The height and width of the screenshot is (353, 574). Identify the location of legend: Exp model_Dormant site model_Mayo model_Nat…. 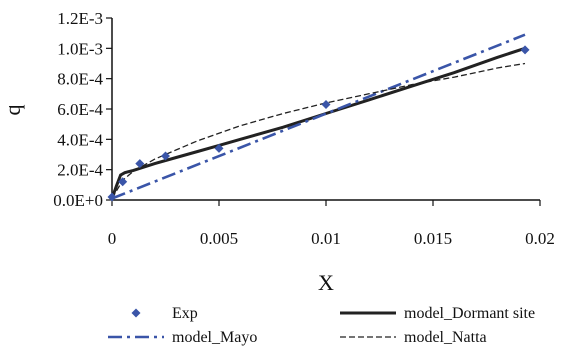
(321, 325).